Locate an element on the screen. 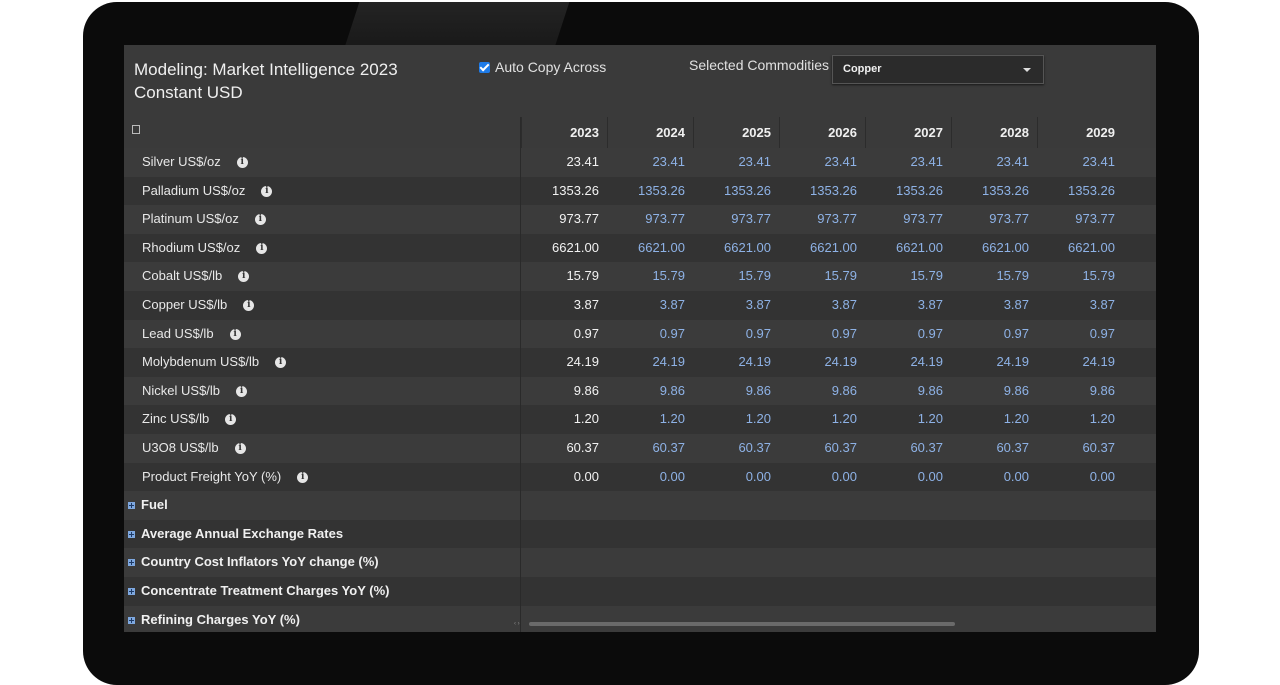 The width and height of the screenshot is (1280, 685). group-label: Fuel is located at coordinates (148, 505).